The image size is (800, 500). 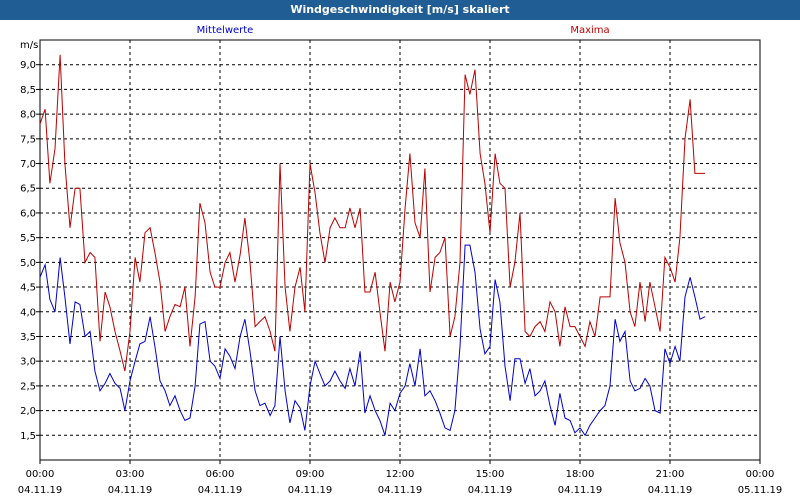 I want to click on y-tick-label: 1,5, so click(x=28, y=436).